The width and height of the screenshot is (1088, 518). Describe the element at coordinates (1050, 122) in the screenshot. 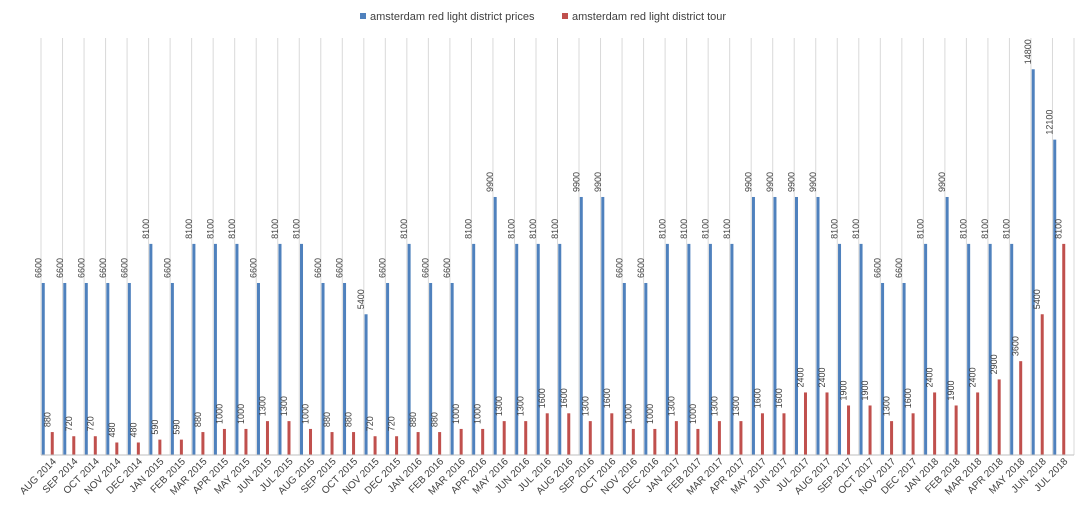

I see `data-label-series-1: 12100` at that location.